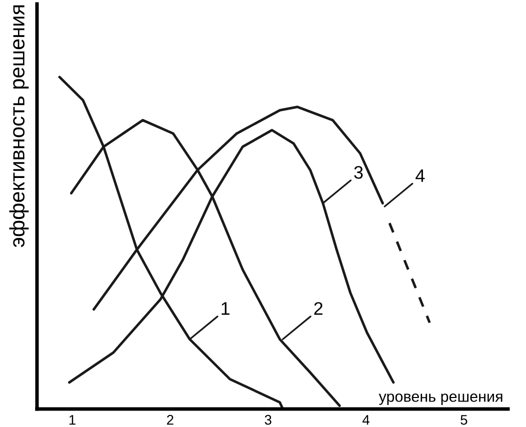  What do you see at coordinates (72, 420) in the screenshot?
I see `x-tick-label: 1` at bounding box center [72, 420].